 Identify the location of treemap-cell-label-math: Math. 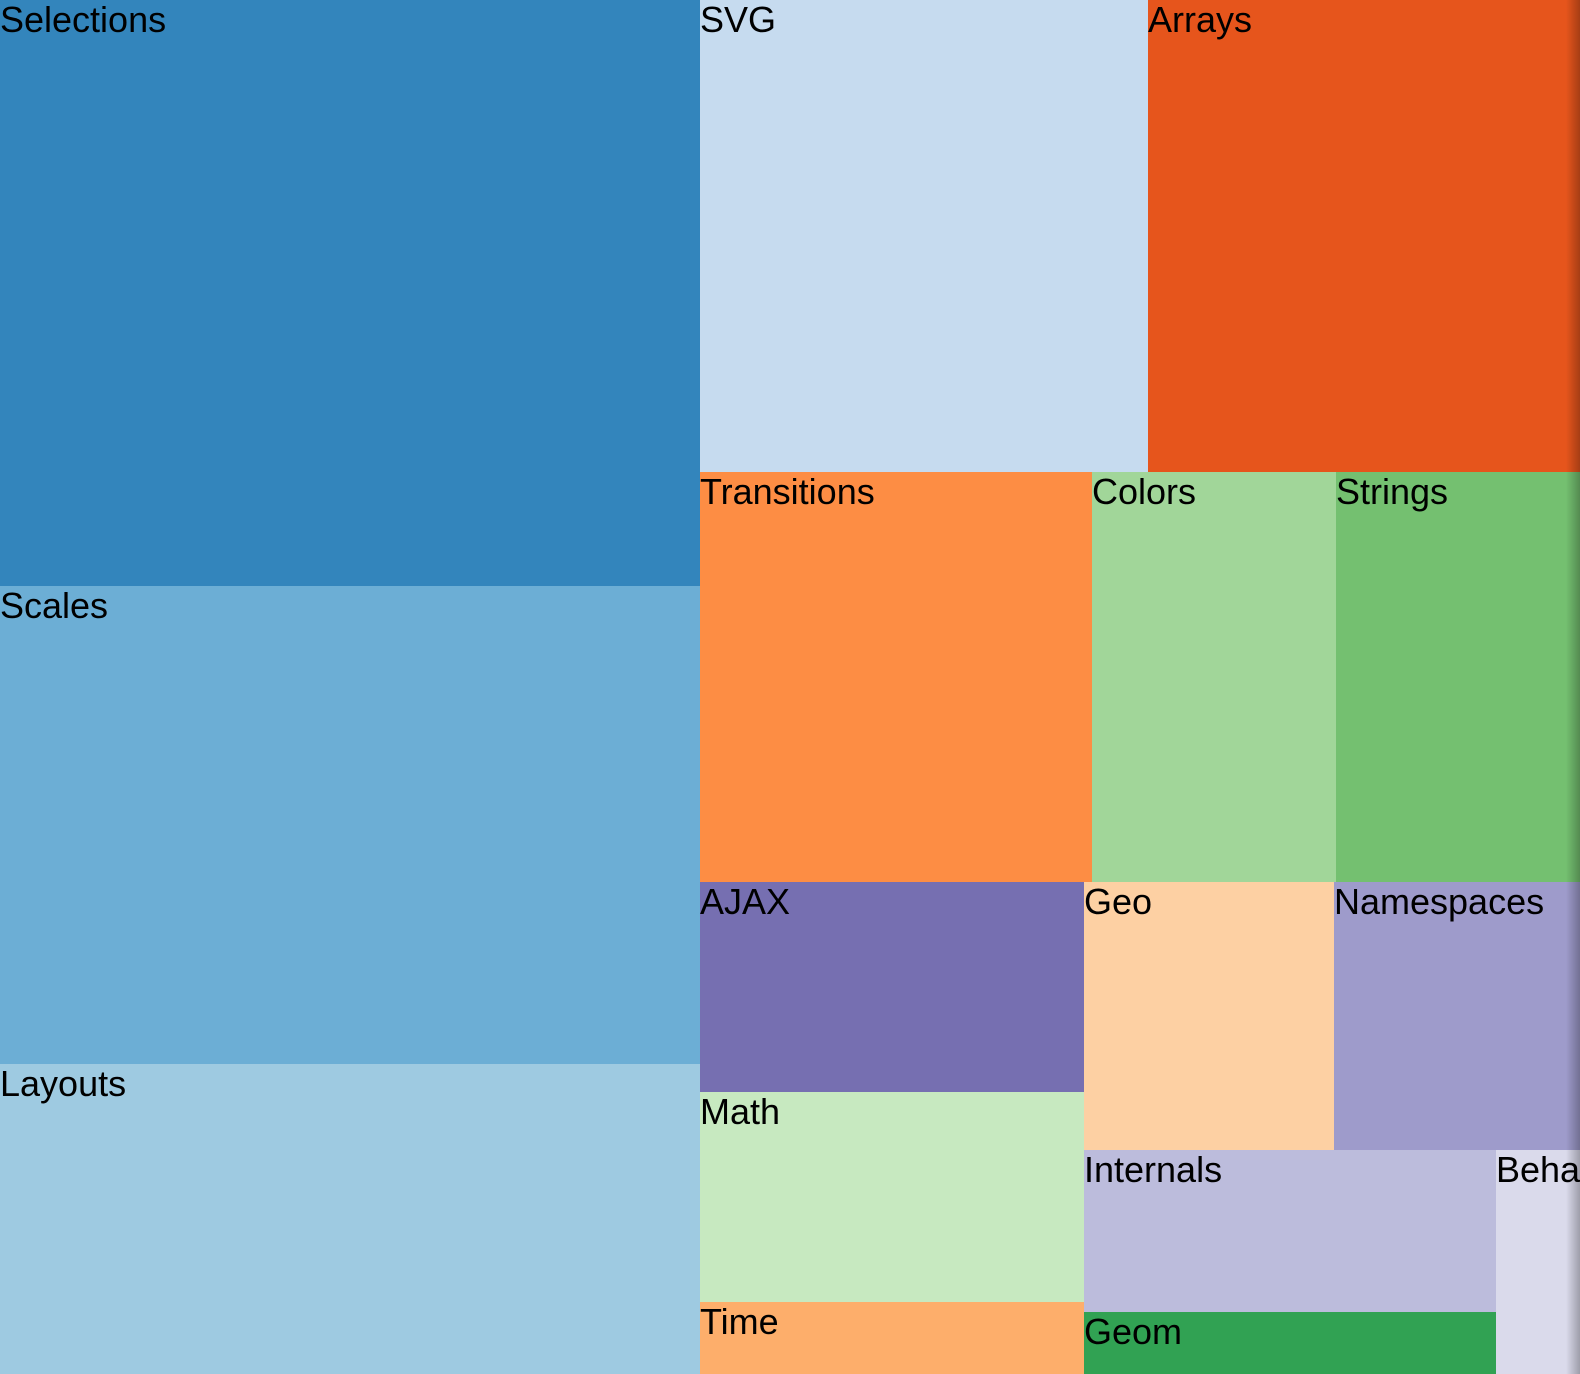
(740, 1112).